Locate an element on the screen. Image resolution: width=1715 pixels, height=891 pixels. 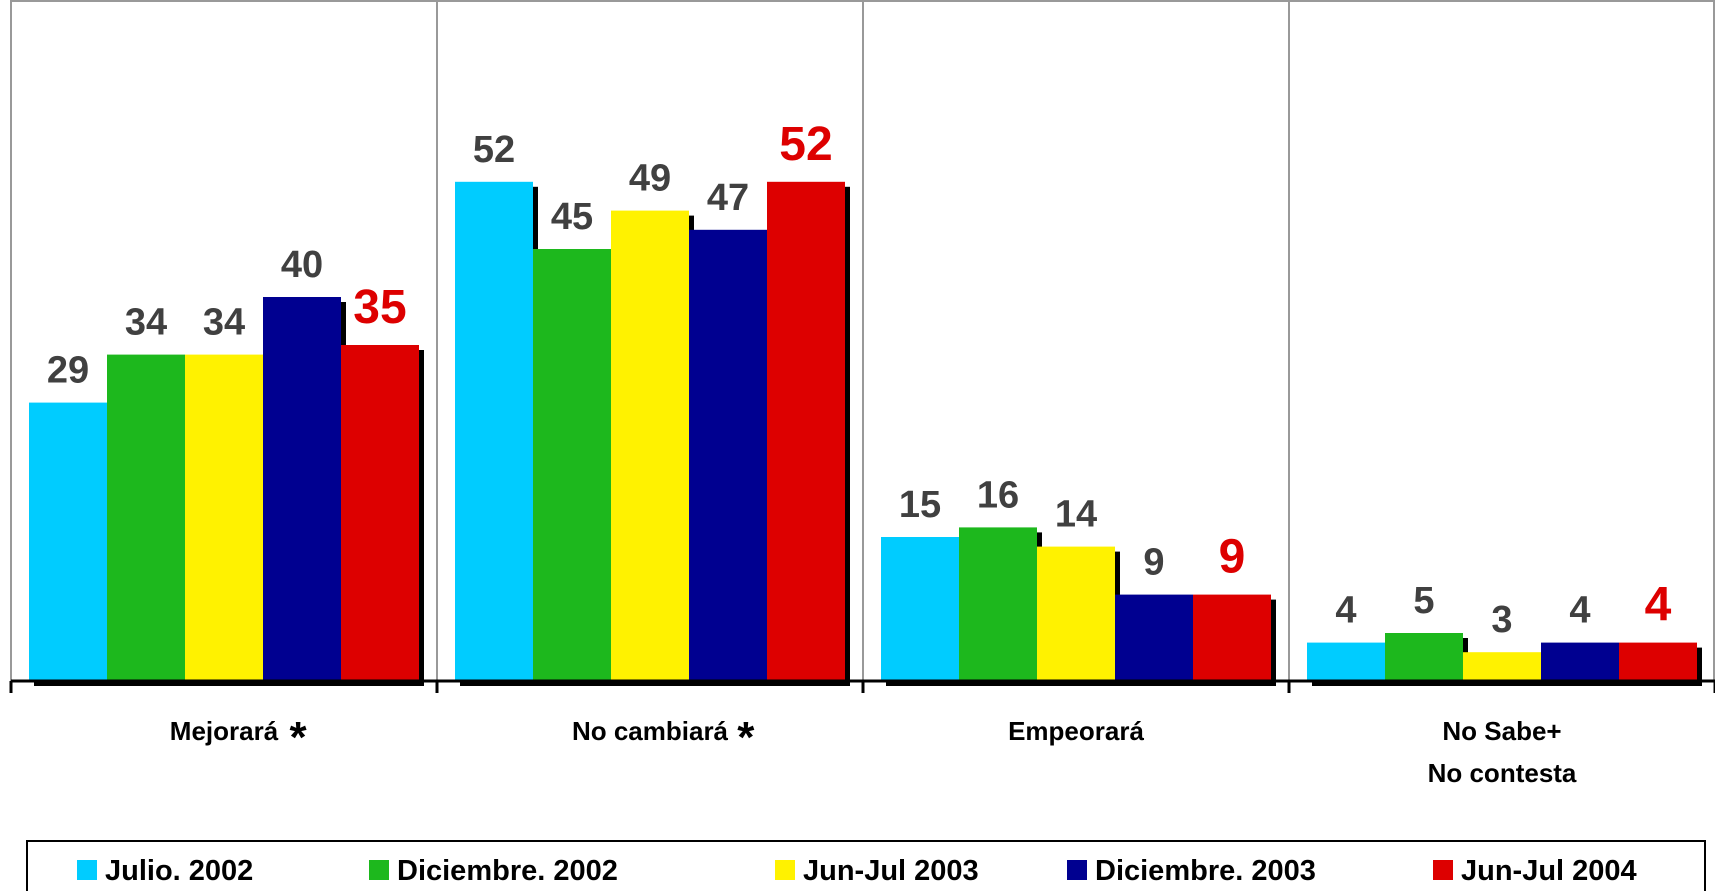
legend-label: Jun-Jul 2004 is located at coordinates (1549, 871).